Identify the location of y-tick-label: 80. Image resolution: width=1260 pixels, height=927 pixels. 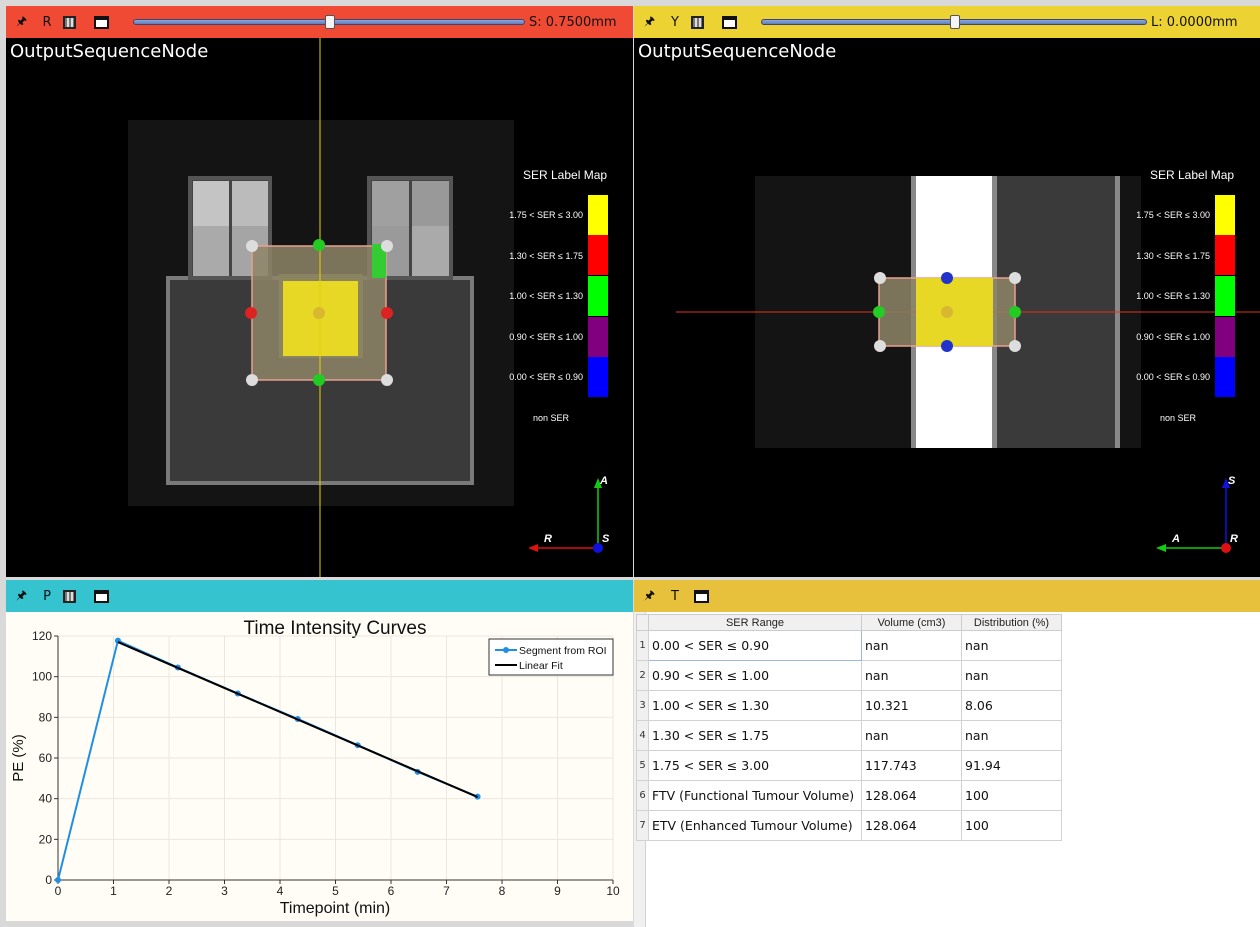
(46, 717).